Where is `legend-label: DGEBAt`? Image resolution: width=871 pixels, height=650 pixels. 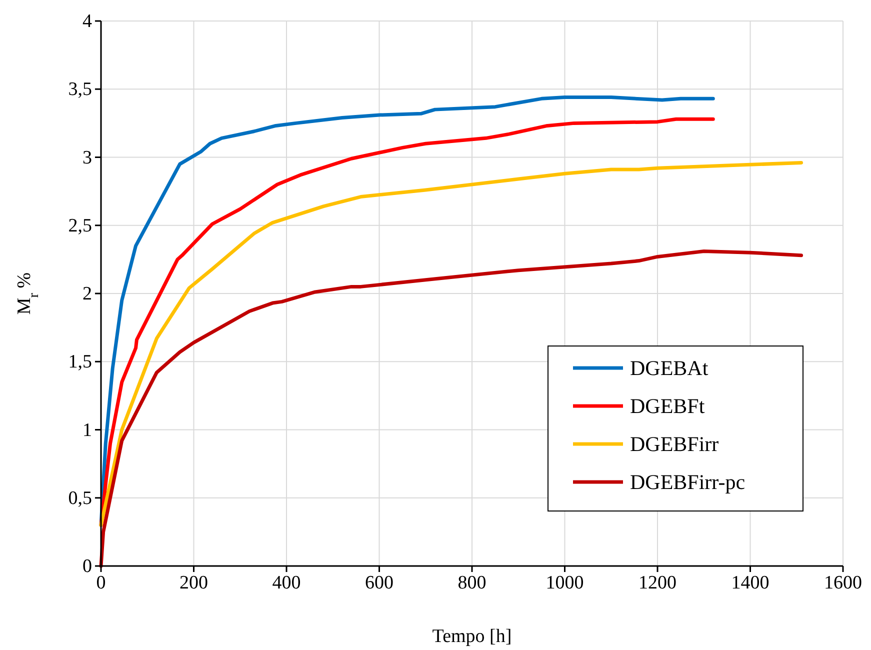
legend-label: DGEBAt is located at coordinates (669, 368).